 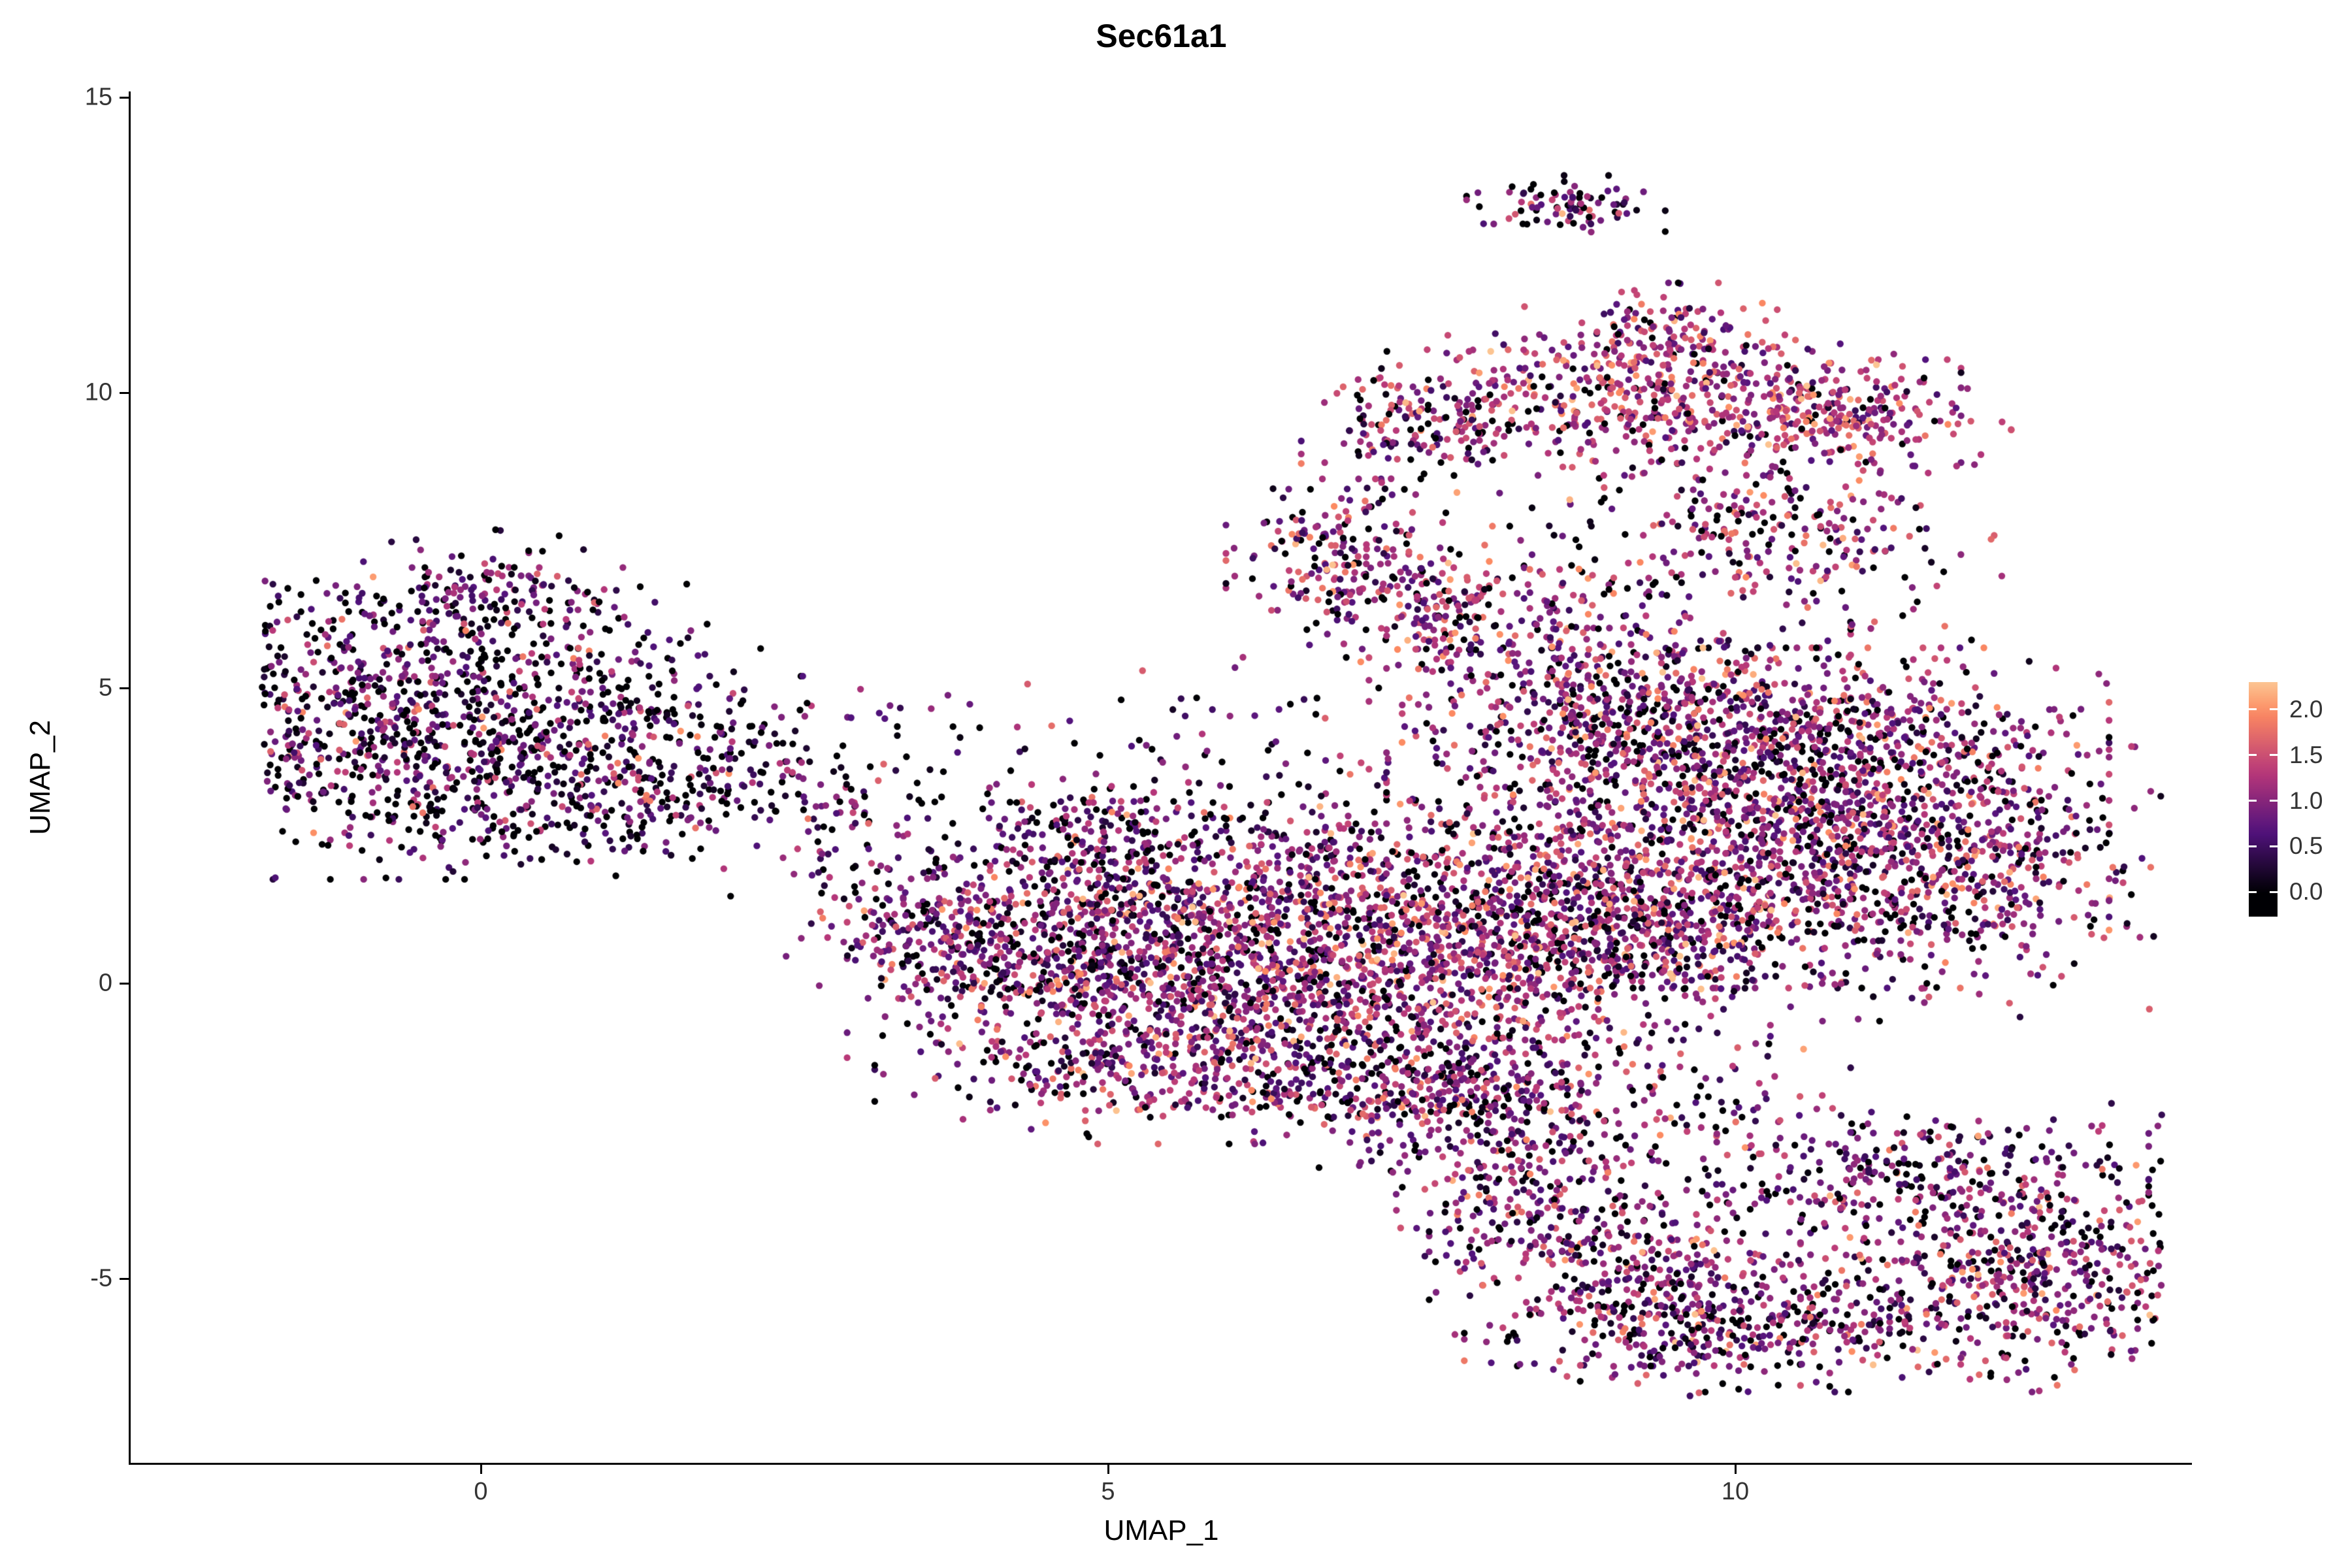 I want to click on x-axis-title: UMAP_1, so click(x=1161, y=1530).